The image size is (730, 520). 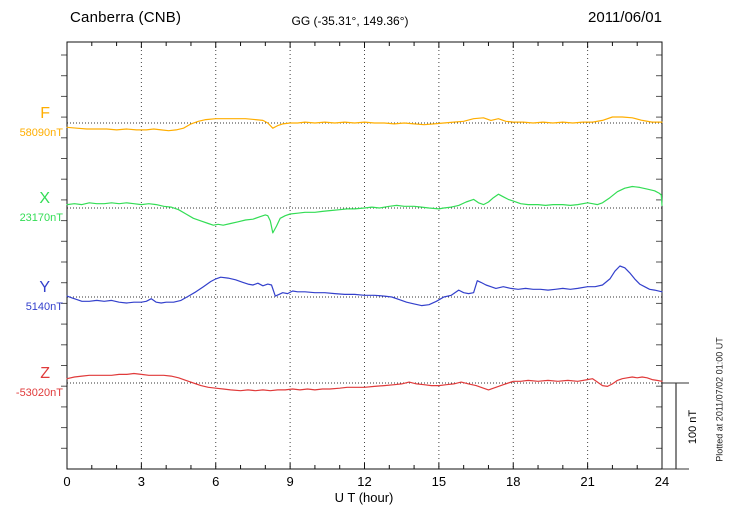 I want to click on plotted-at-note: Plotted at 2011/07/02 01:00 UT, so click(x=719, y=399).